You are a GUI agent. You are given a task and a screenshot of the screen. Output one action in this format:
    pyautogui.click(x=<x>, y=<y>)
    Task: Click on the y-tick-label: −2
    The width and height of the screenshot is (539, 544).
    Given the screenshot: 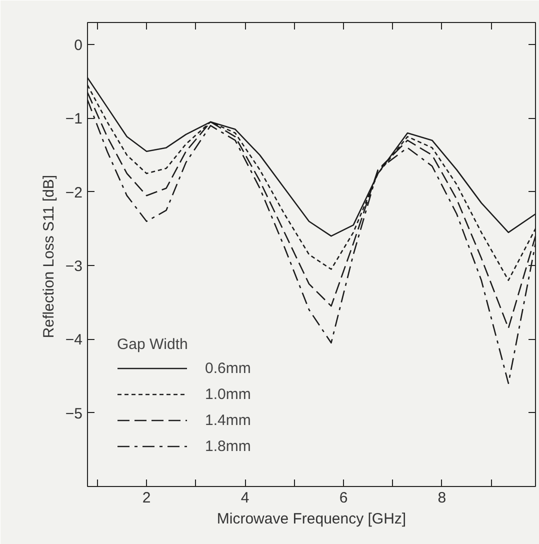 What is the action you would take?
    pyautogui.click(x=74, y=193)
    